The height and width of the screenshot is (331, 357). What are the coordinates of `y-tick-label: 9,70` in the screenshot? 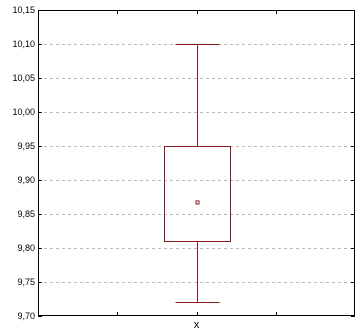 It's located at (26, 316).